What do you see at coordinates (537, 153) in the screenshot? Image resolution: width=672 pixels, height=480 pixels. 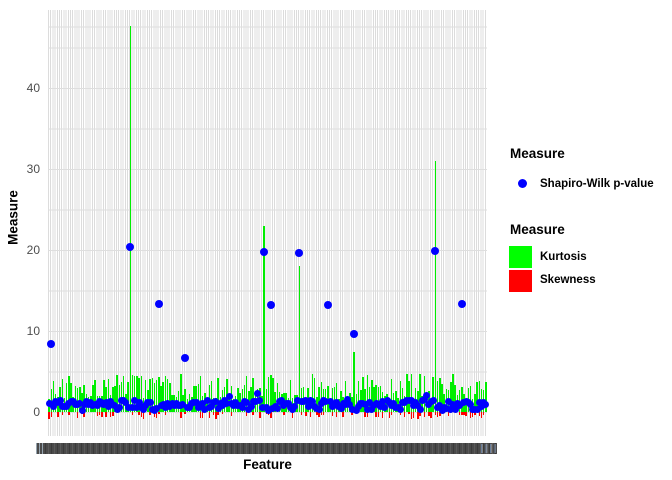 I see `legend-point-title: Measure` at bounding box center [537, 153].